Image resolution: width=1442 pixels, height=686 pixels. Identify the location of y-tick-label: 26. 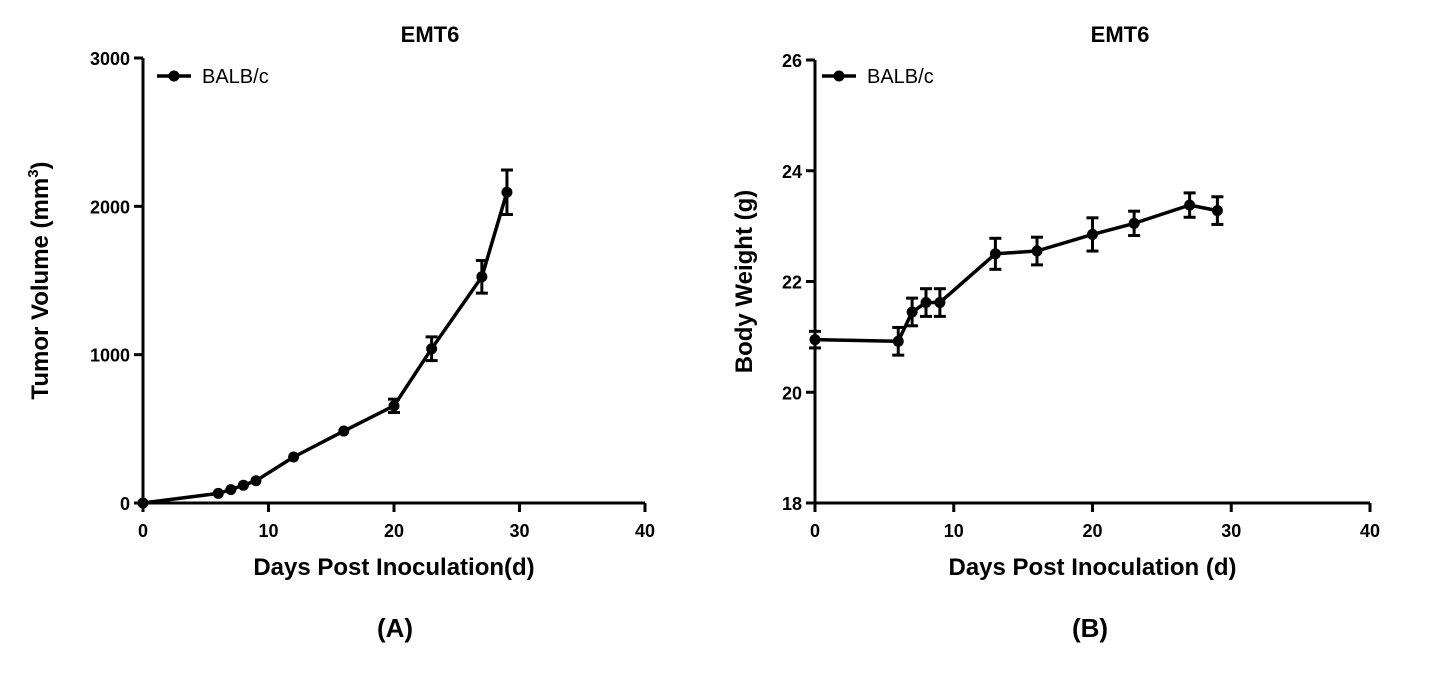
(792, 61).